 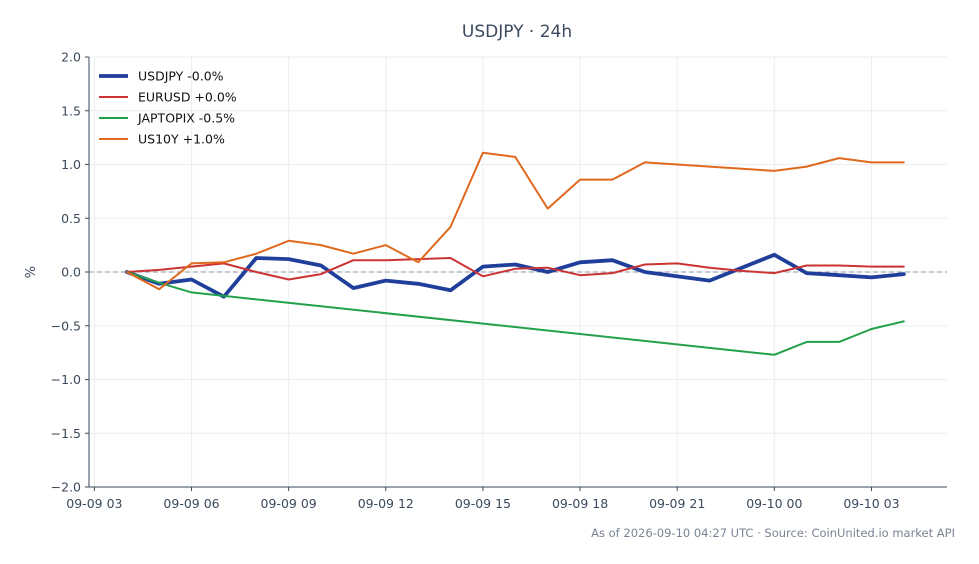 What do you see at coordinates (66, 379) in the screenshot?
I see `y-tick-label: −1.0` at bounding box center [66, 379].